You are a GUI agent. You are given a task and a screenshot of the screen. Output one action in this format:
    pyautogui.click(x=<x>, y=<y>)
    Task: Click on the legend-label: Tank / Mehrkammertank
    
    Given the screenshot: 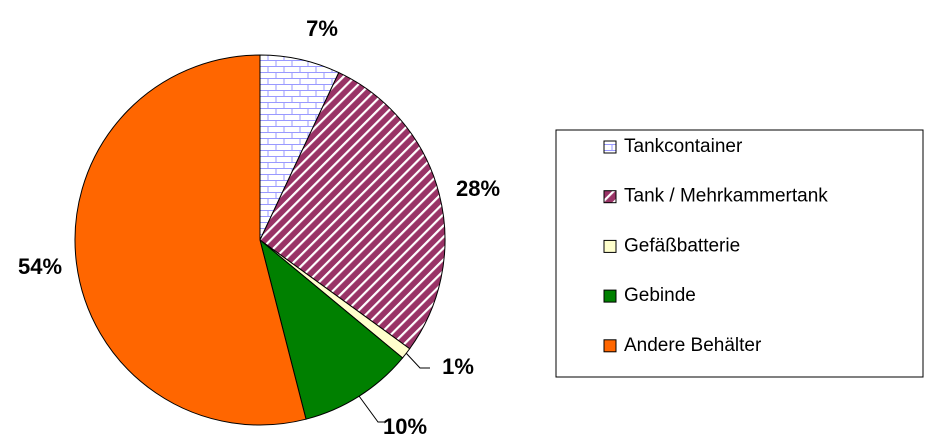 What is the action you would take?
    pyautogui.click(x=726, y=196)
    